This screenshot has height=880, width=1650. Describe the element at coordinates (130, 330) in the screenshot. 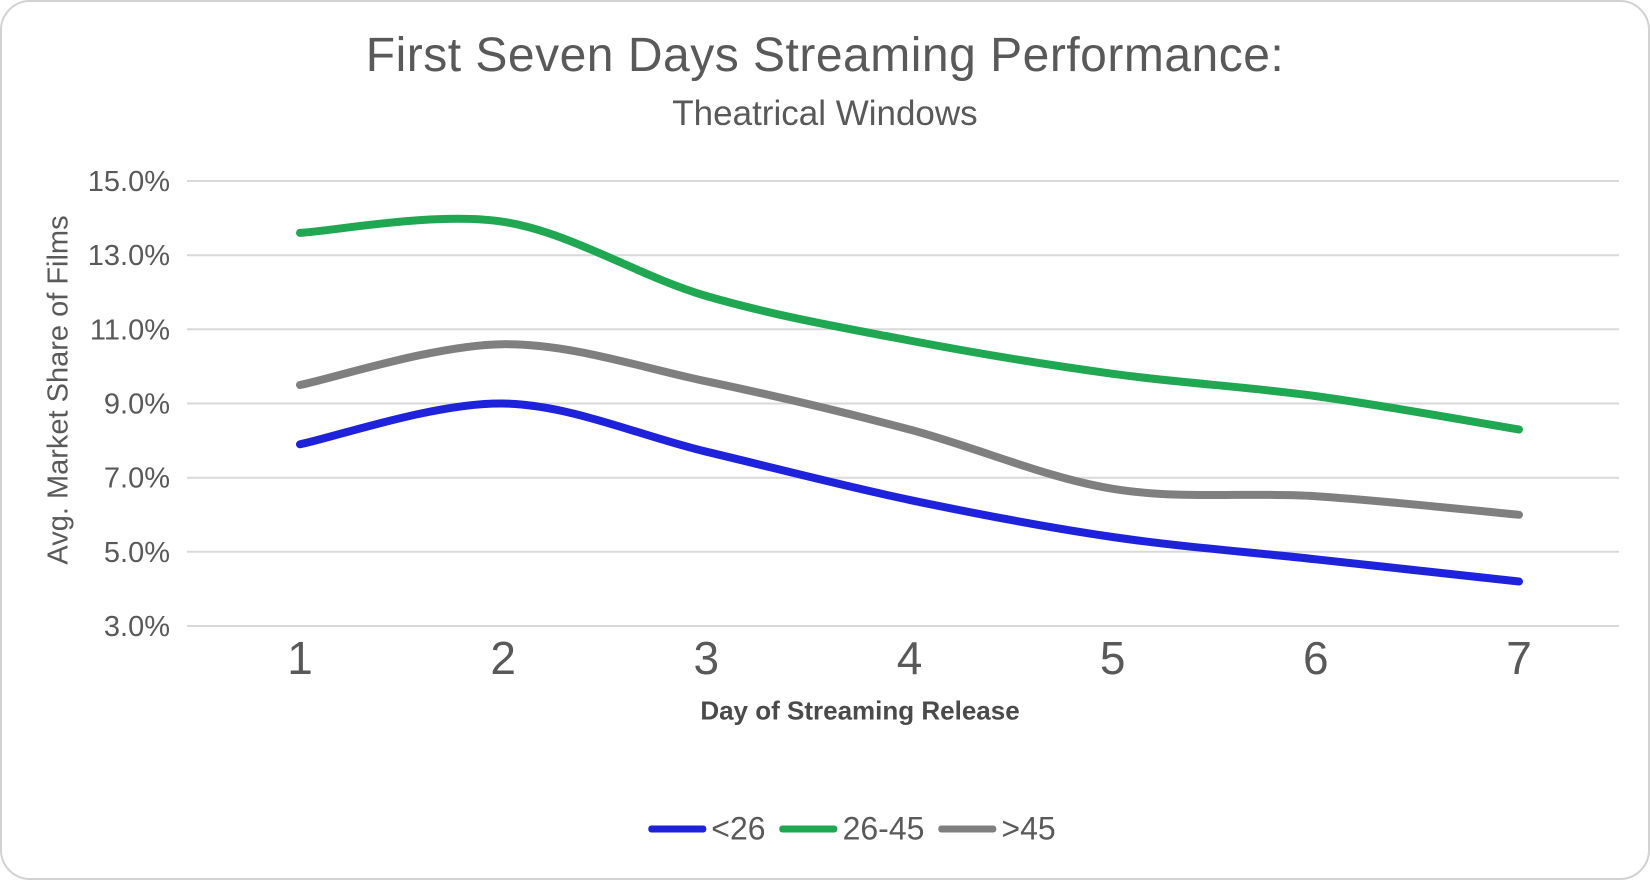

I see `y-tick-label: 11.0%` at that location.